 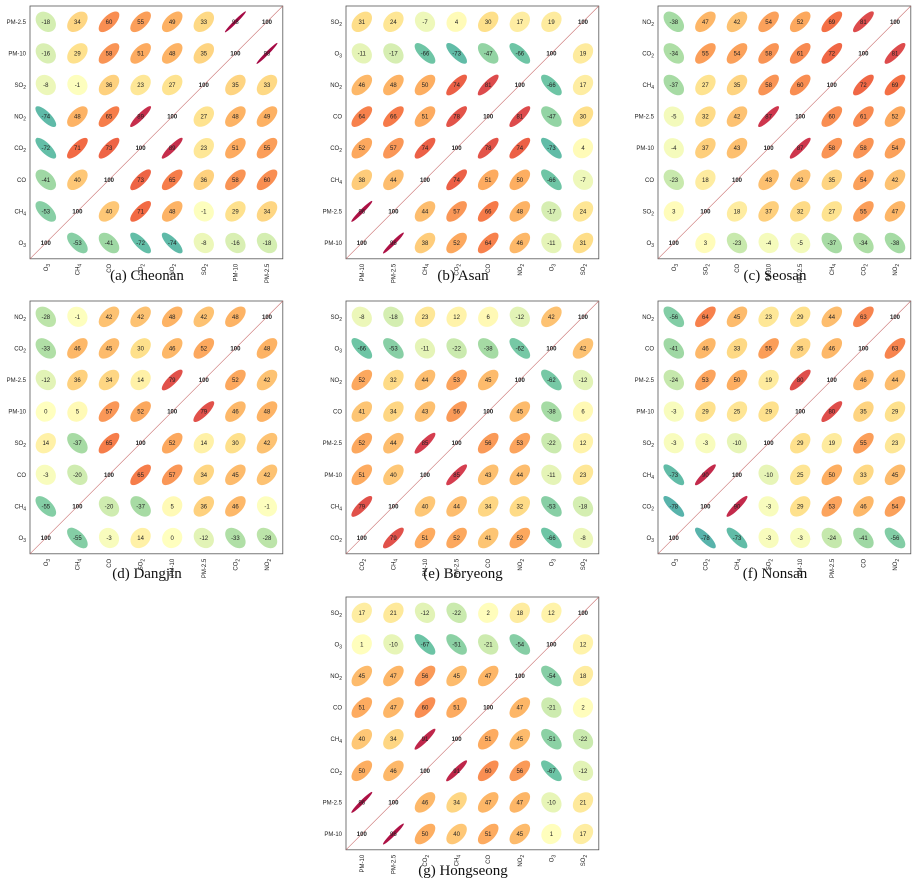 I want to click on corr-cell: 65, so click(x=172, y=180).